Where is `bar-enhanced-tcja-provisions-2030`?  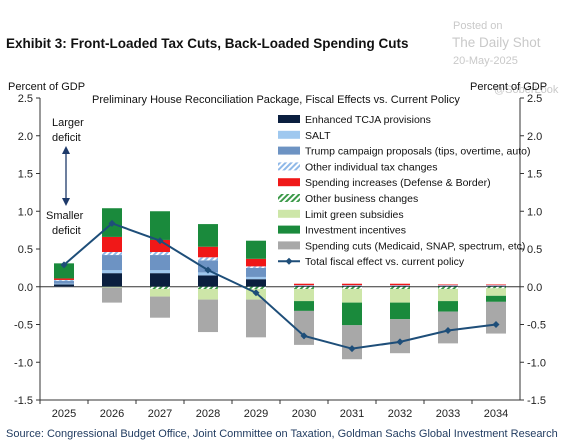
bar-enhanced-tcja-provisions-2030 is located at coordinates (304, 286).